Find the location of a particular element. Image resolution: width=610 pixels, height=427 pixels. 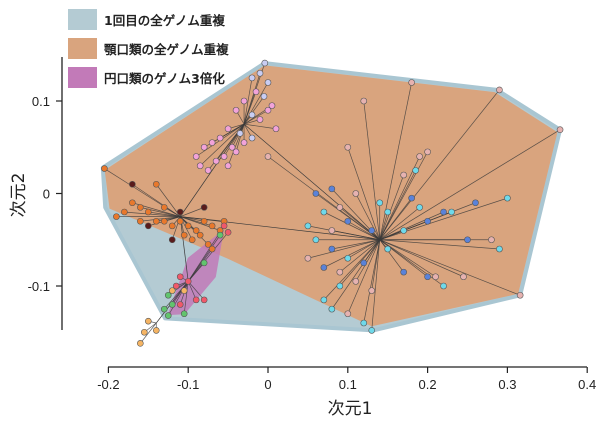

x-tick-label: -0.1 is located at coordinates (188, 384).